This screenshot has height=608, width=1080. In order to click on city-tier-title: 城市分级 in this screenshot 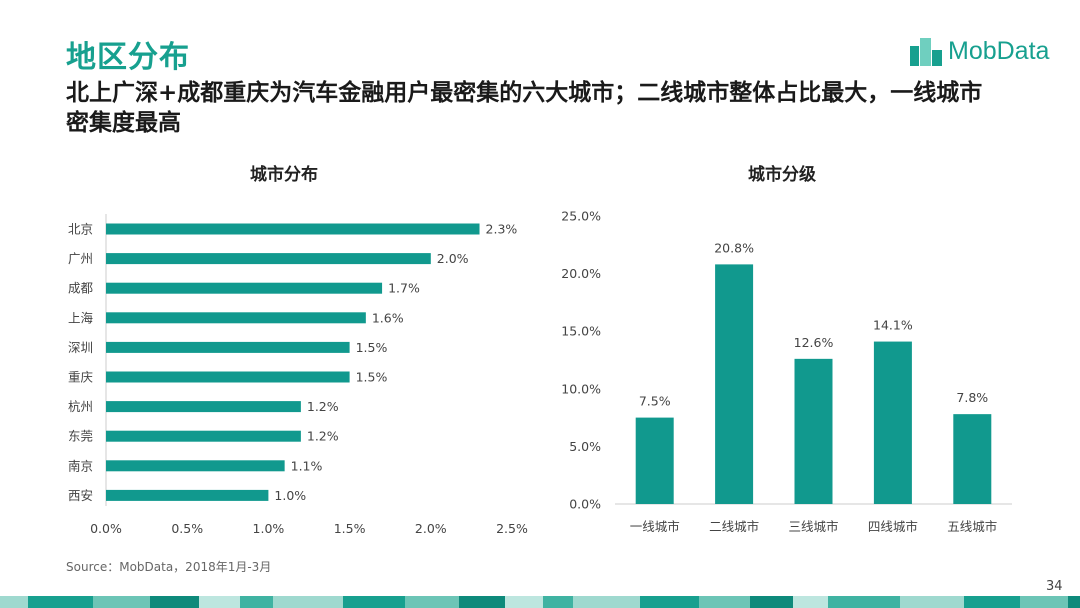, I will do `click(782, 175)`.